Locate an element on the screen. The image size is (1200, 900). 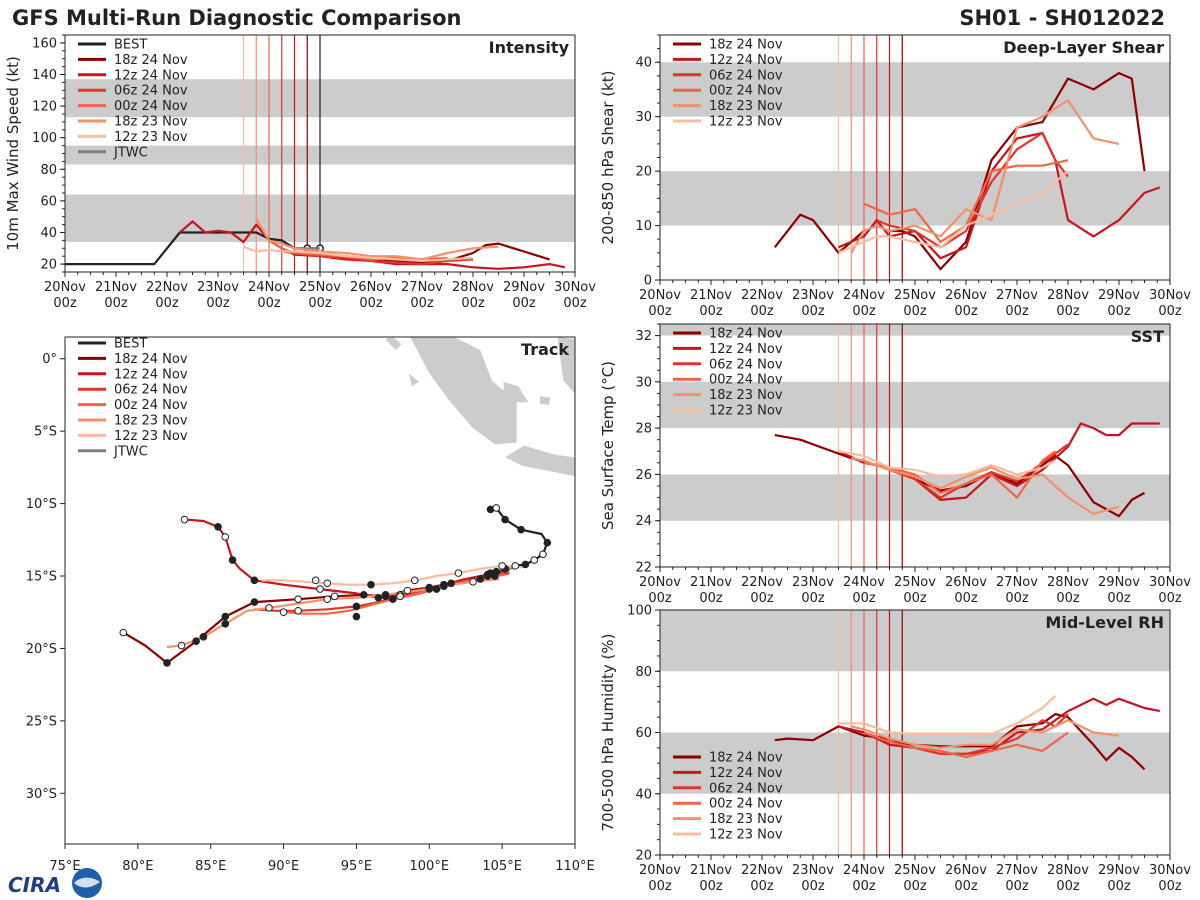
y-axis-label: 10m Max Wind Speed (kt) is located at coordinates (13, 153).